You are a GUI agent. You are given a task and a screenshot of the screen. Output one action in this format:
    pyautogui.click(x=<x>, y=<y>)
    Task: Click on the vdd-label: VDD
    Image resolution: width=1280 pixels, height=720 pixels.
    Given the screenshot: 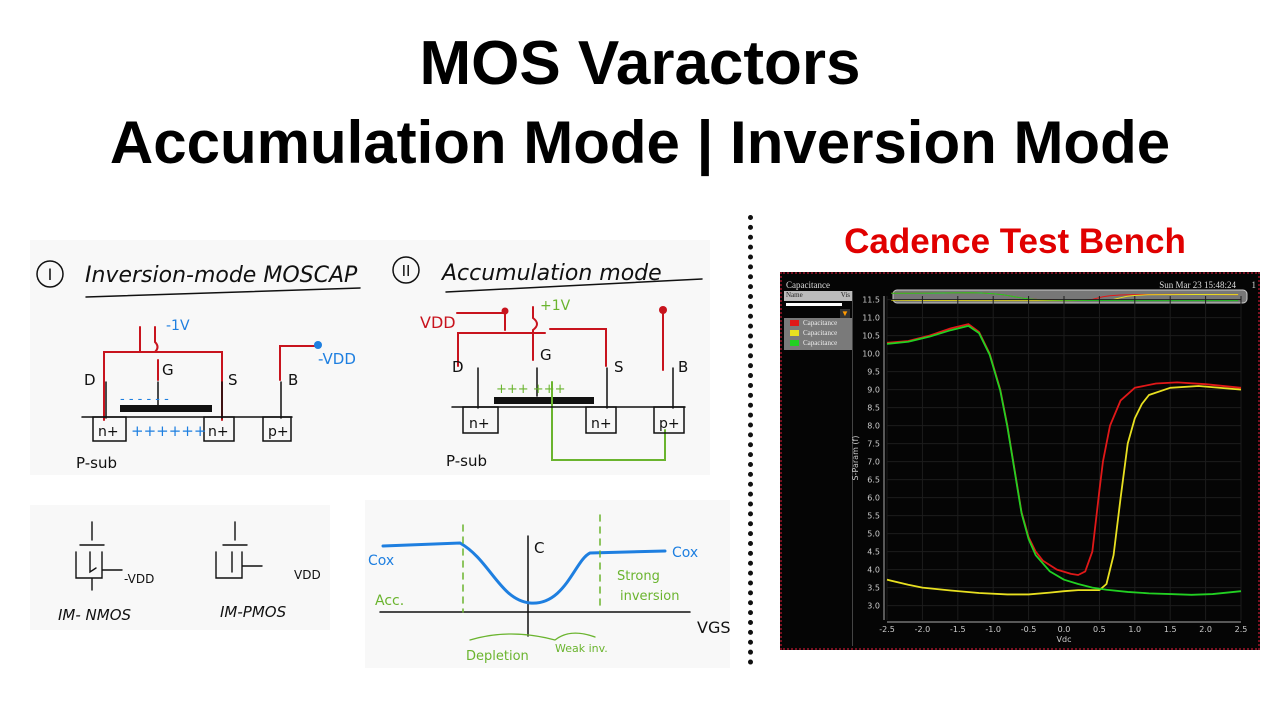 What is the action you would take?
    pyautogui.click(x=438, y=322)
    